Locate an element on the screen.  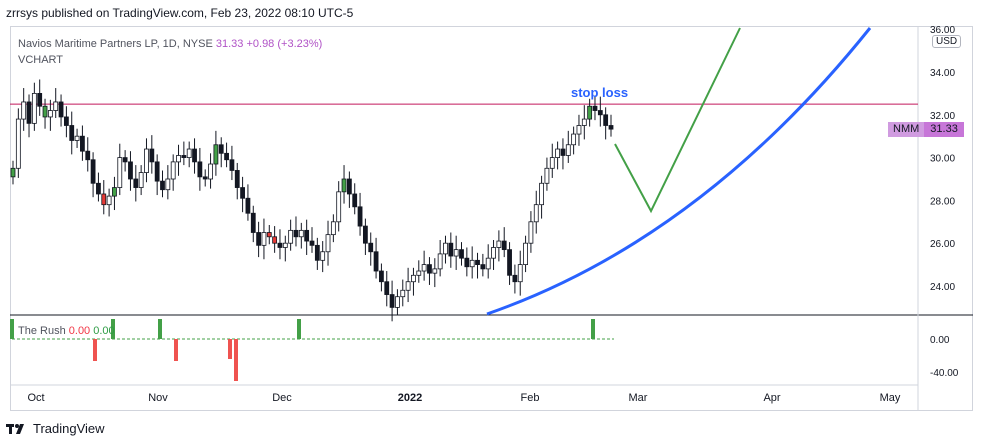
stop-loss-label: stop loss is located at coordinates (600, 92).